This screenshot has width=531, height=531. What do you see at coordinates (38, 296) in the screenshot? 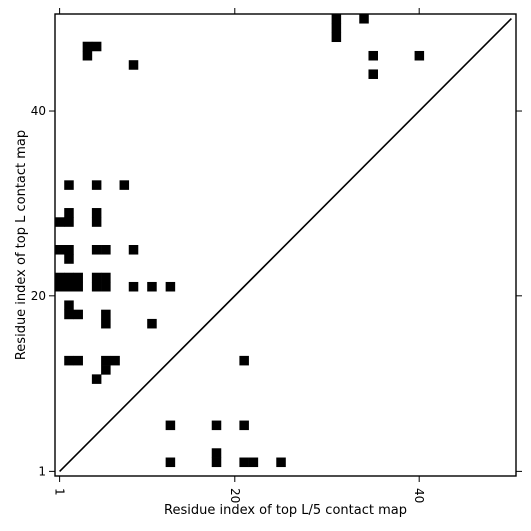
I see `y-tick-label: 20` at bounding box center [38, 296].